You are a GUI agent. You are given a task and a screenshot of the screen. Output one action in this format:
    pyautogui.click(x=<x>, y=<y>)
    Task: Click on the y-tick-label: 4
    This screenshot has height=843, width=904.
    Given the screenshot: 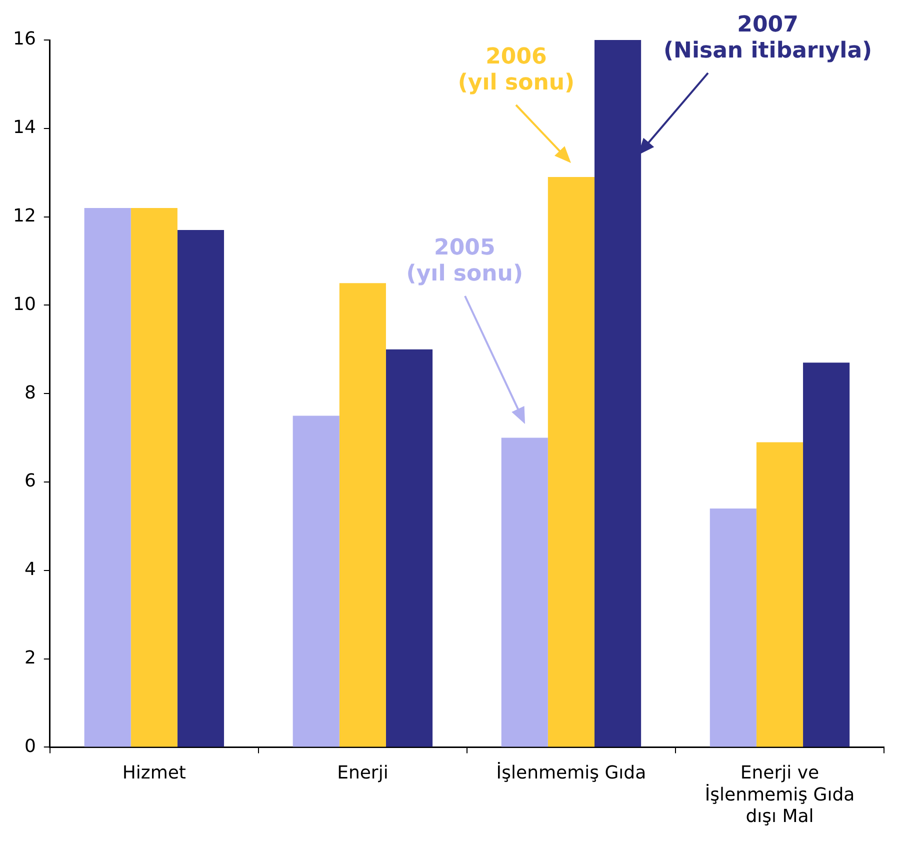 What is the action you would take?
    pyautogui.click(x=30, y=569)
    